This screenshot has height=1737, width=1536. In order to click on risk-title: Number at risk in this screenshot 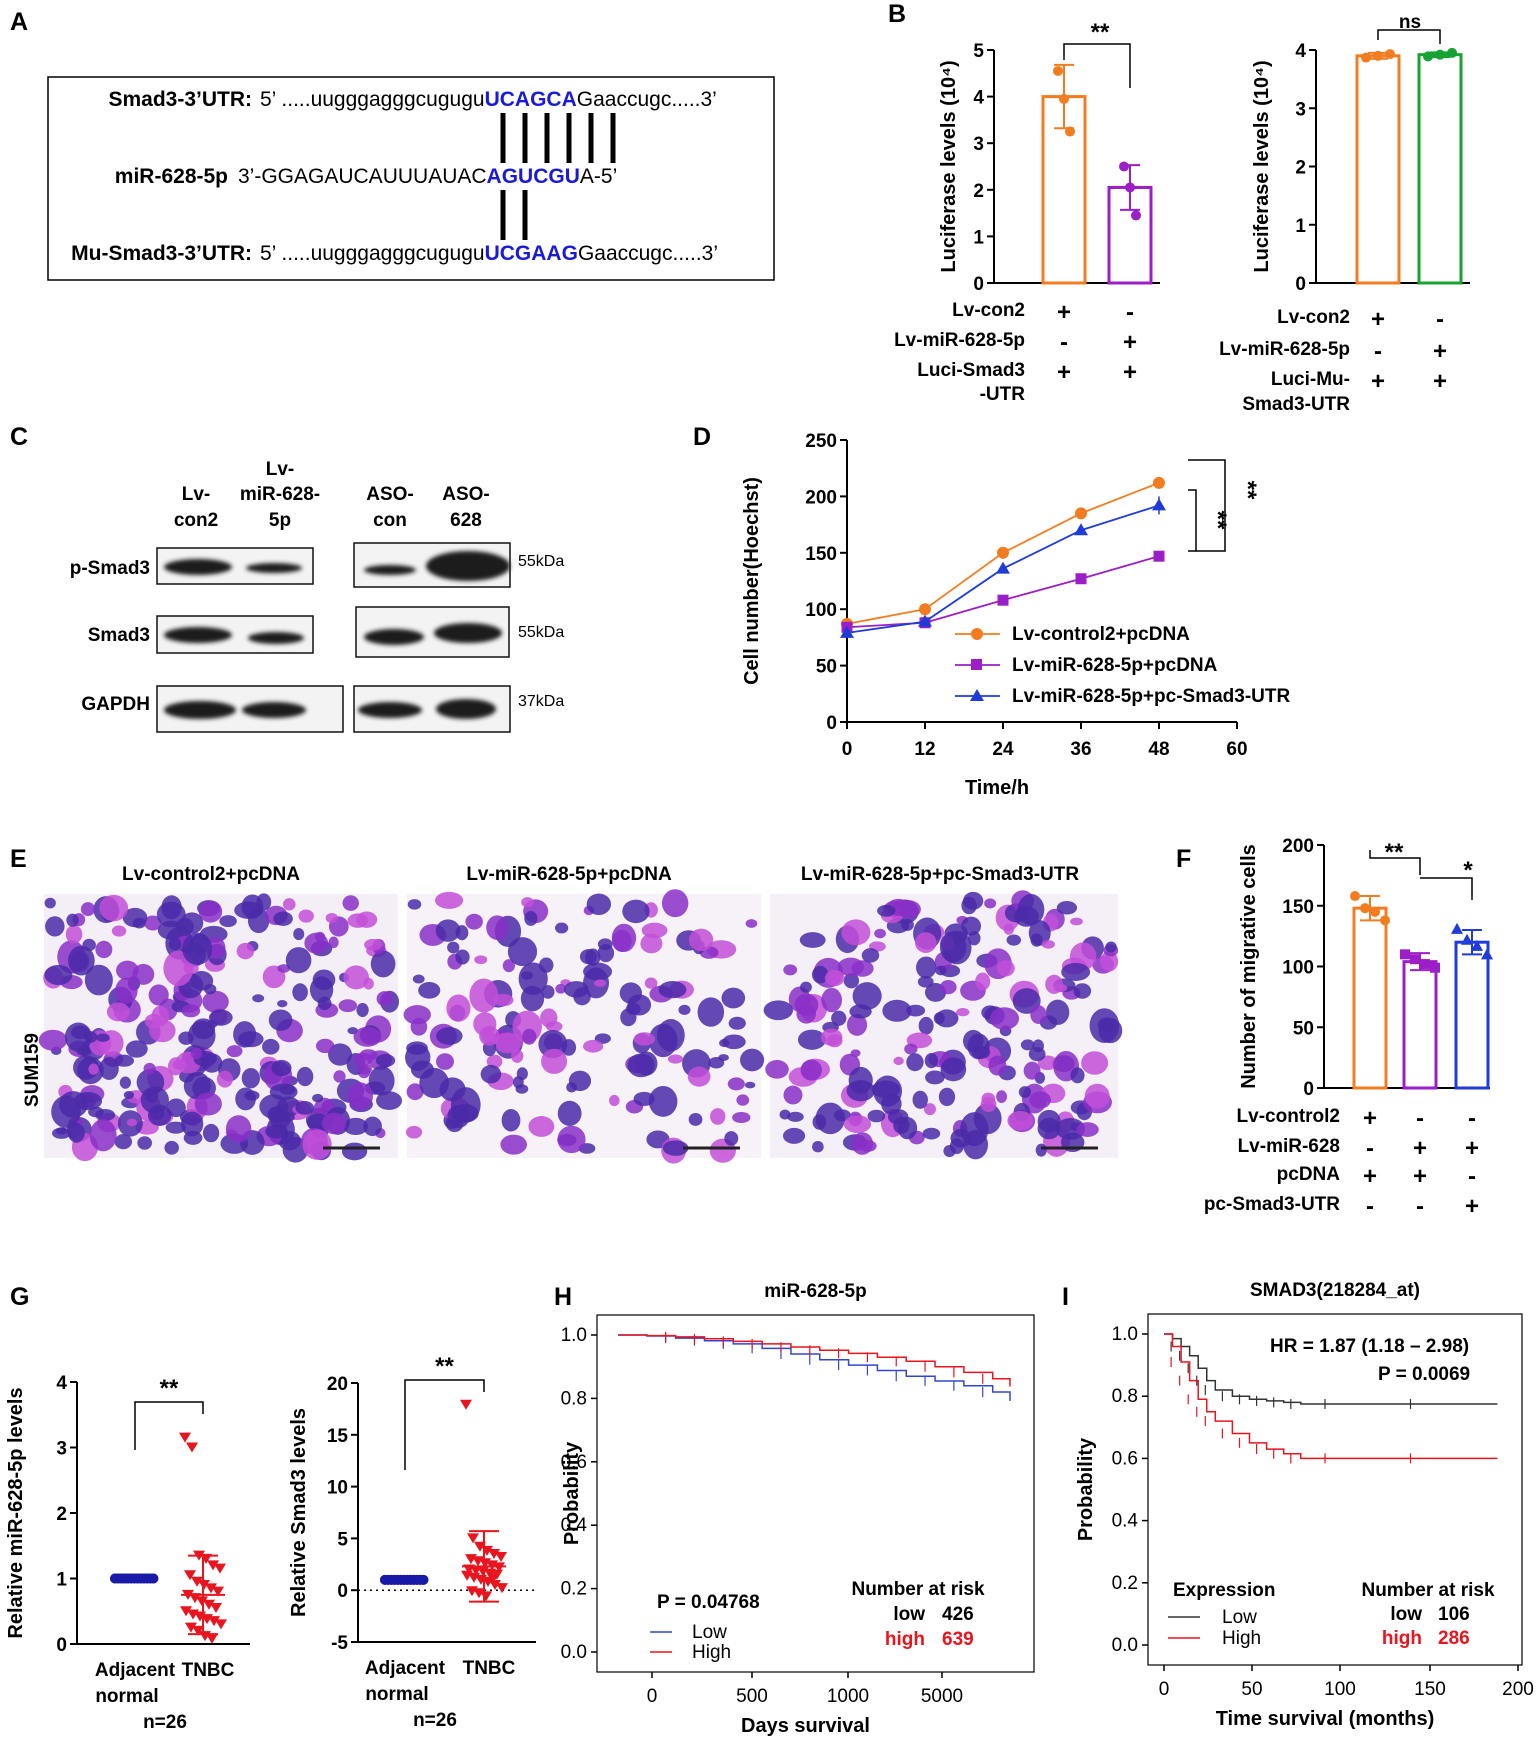, I will do `click(1427, 1590)`.